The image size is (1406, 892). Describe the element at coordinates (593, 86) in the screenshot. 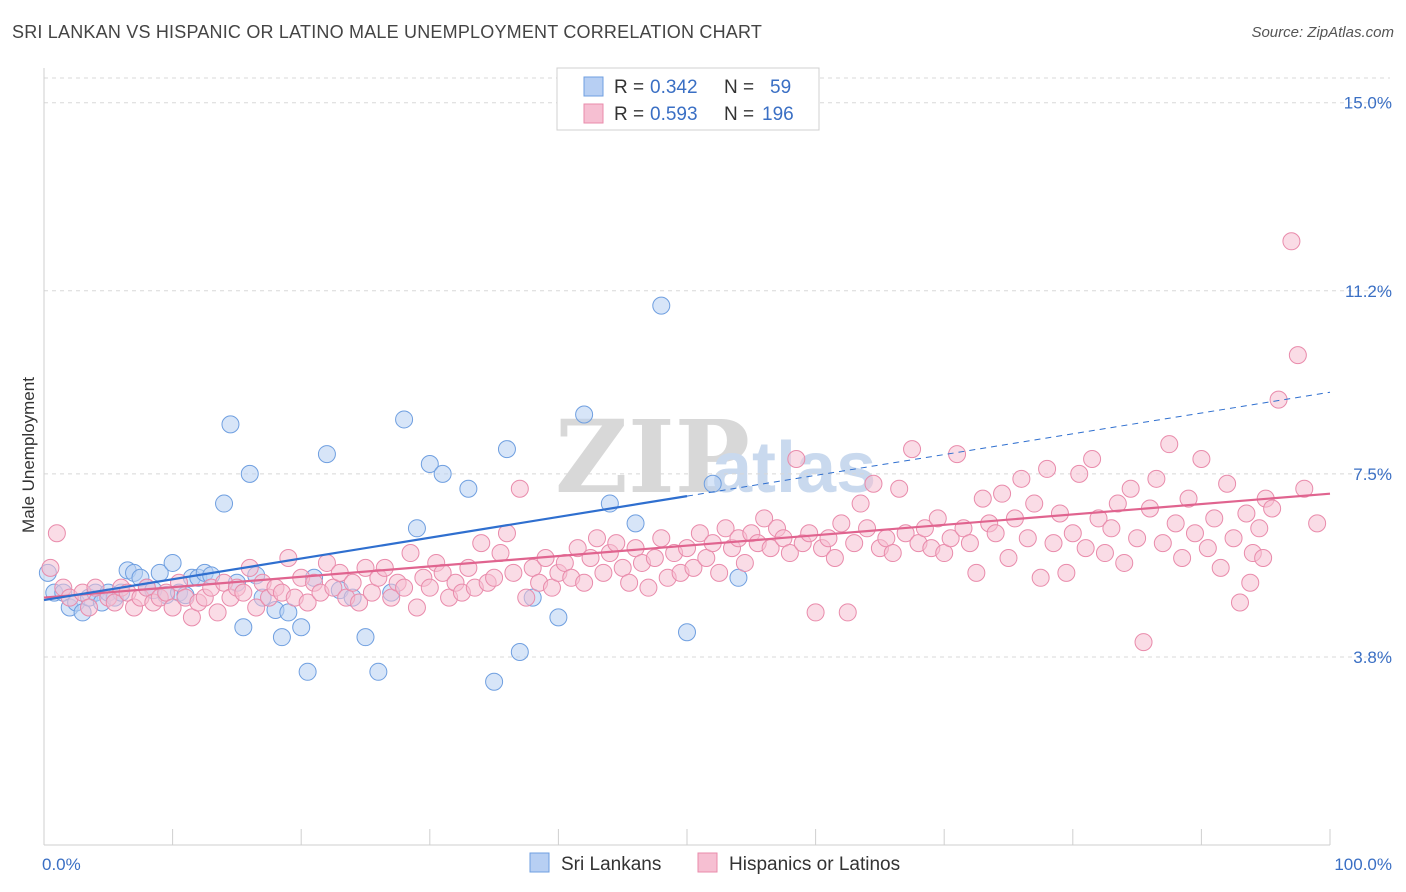

I see `legend-swatch-blue` at that location.